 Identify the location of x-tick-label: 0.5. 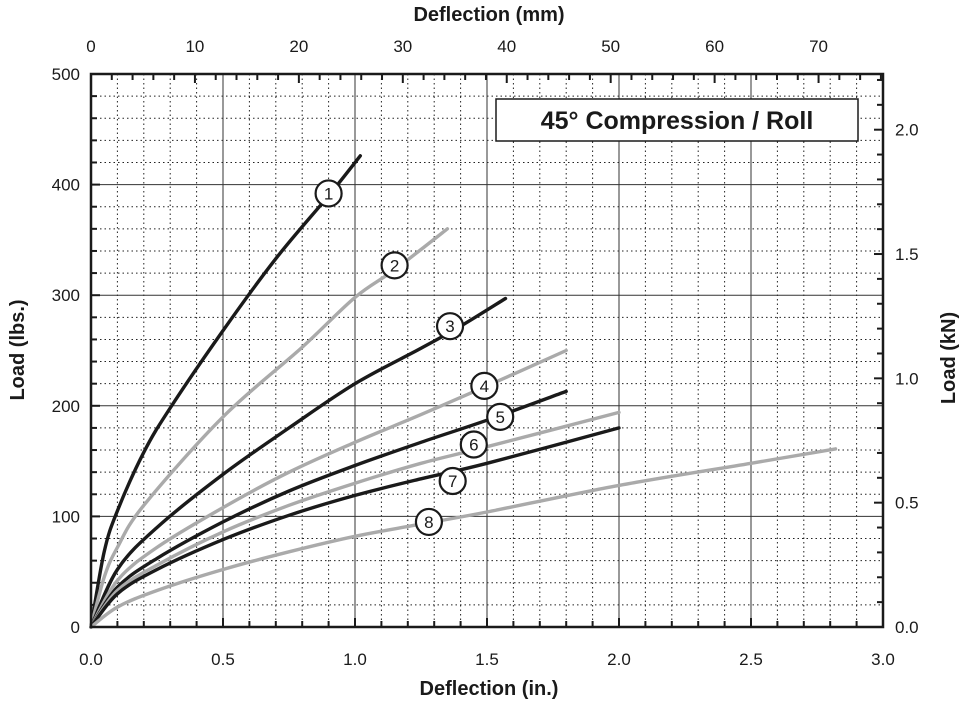
(223, 659).